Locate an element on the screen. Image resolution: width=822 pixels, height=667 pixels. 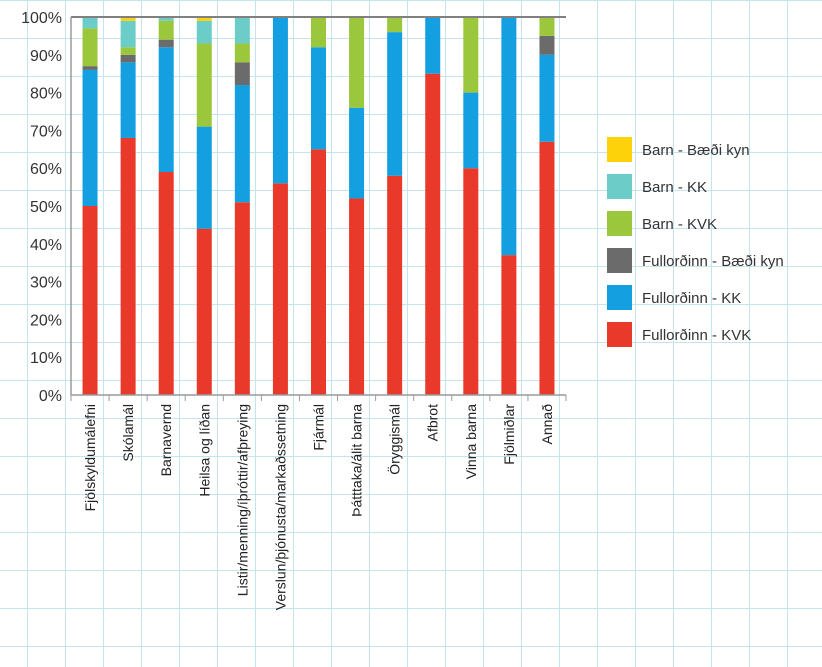
y-tick-label: 100% is located at coordinates (41, 18).